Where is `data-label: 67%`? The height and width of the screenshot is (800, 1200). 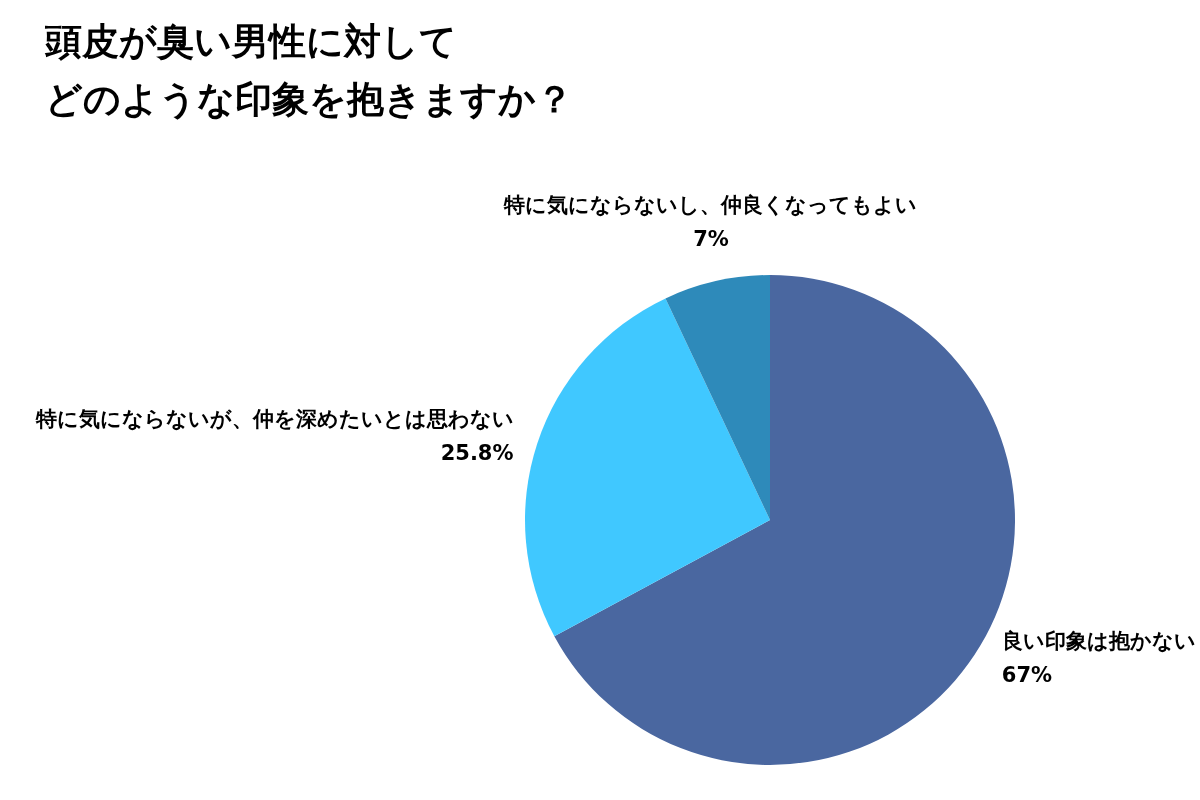 data-label: 67% is located at coordinates (1027, 675).